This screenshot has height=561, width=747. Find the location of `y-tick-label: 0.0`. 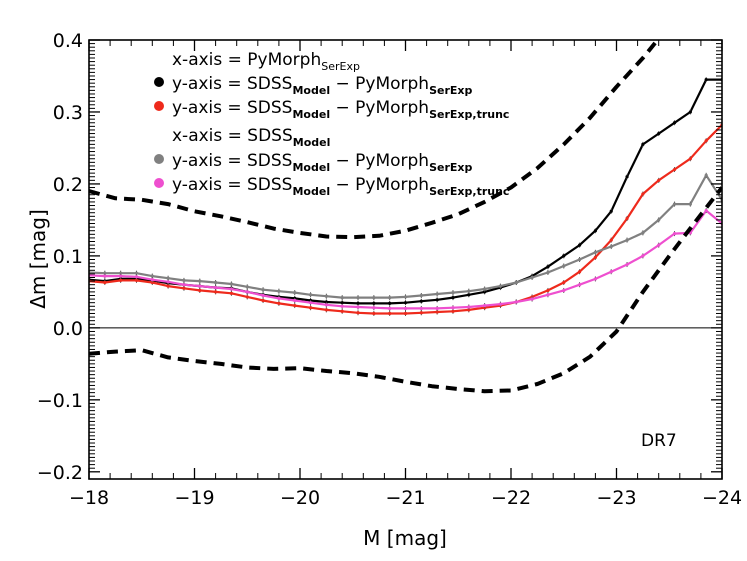

y-tick-label: 0.0 is located at coordinates (68, 329).